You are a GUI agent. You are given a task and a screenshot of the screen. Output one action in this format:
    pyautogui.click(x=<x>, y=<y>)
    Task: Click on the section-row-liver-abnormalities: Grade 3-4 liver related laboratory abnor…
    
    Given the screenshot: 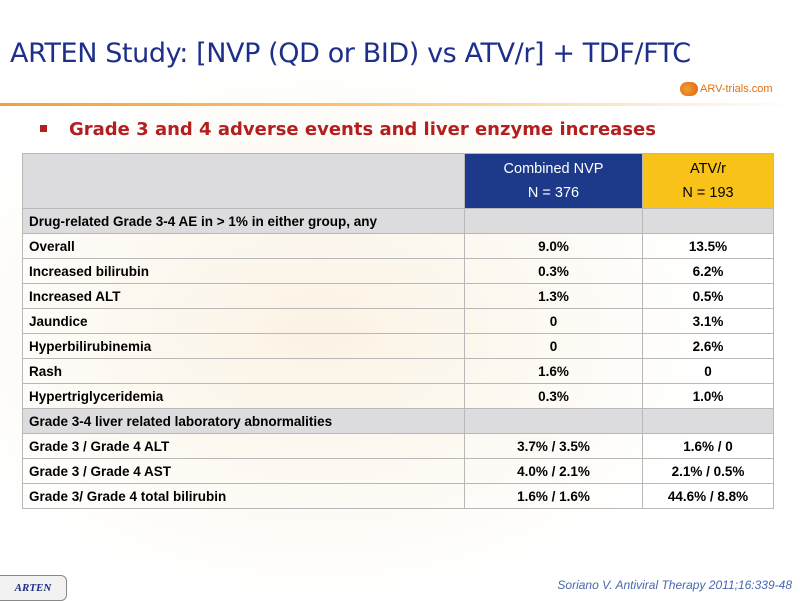 What is the action you would take?
    pyautogui.click(x=398, y=421)
    